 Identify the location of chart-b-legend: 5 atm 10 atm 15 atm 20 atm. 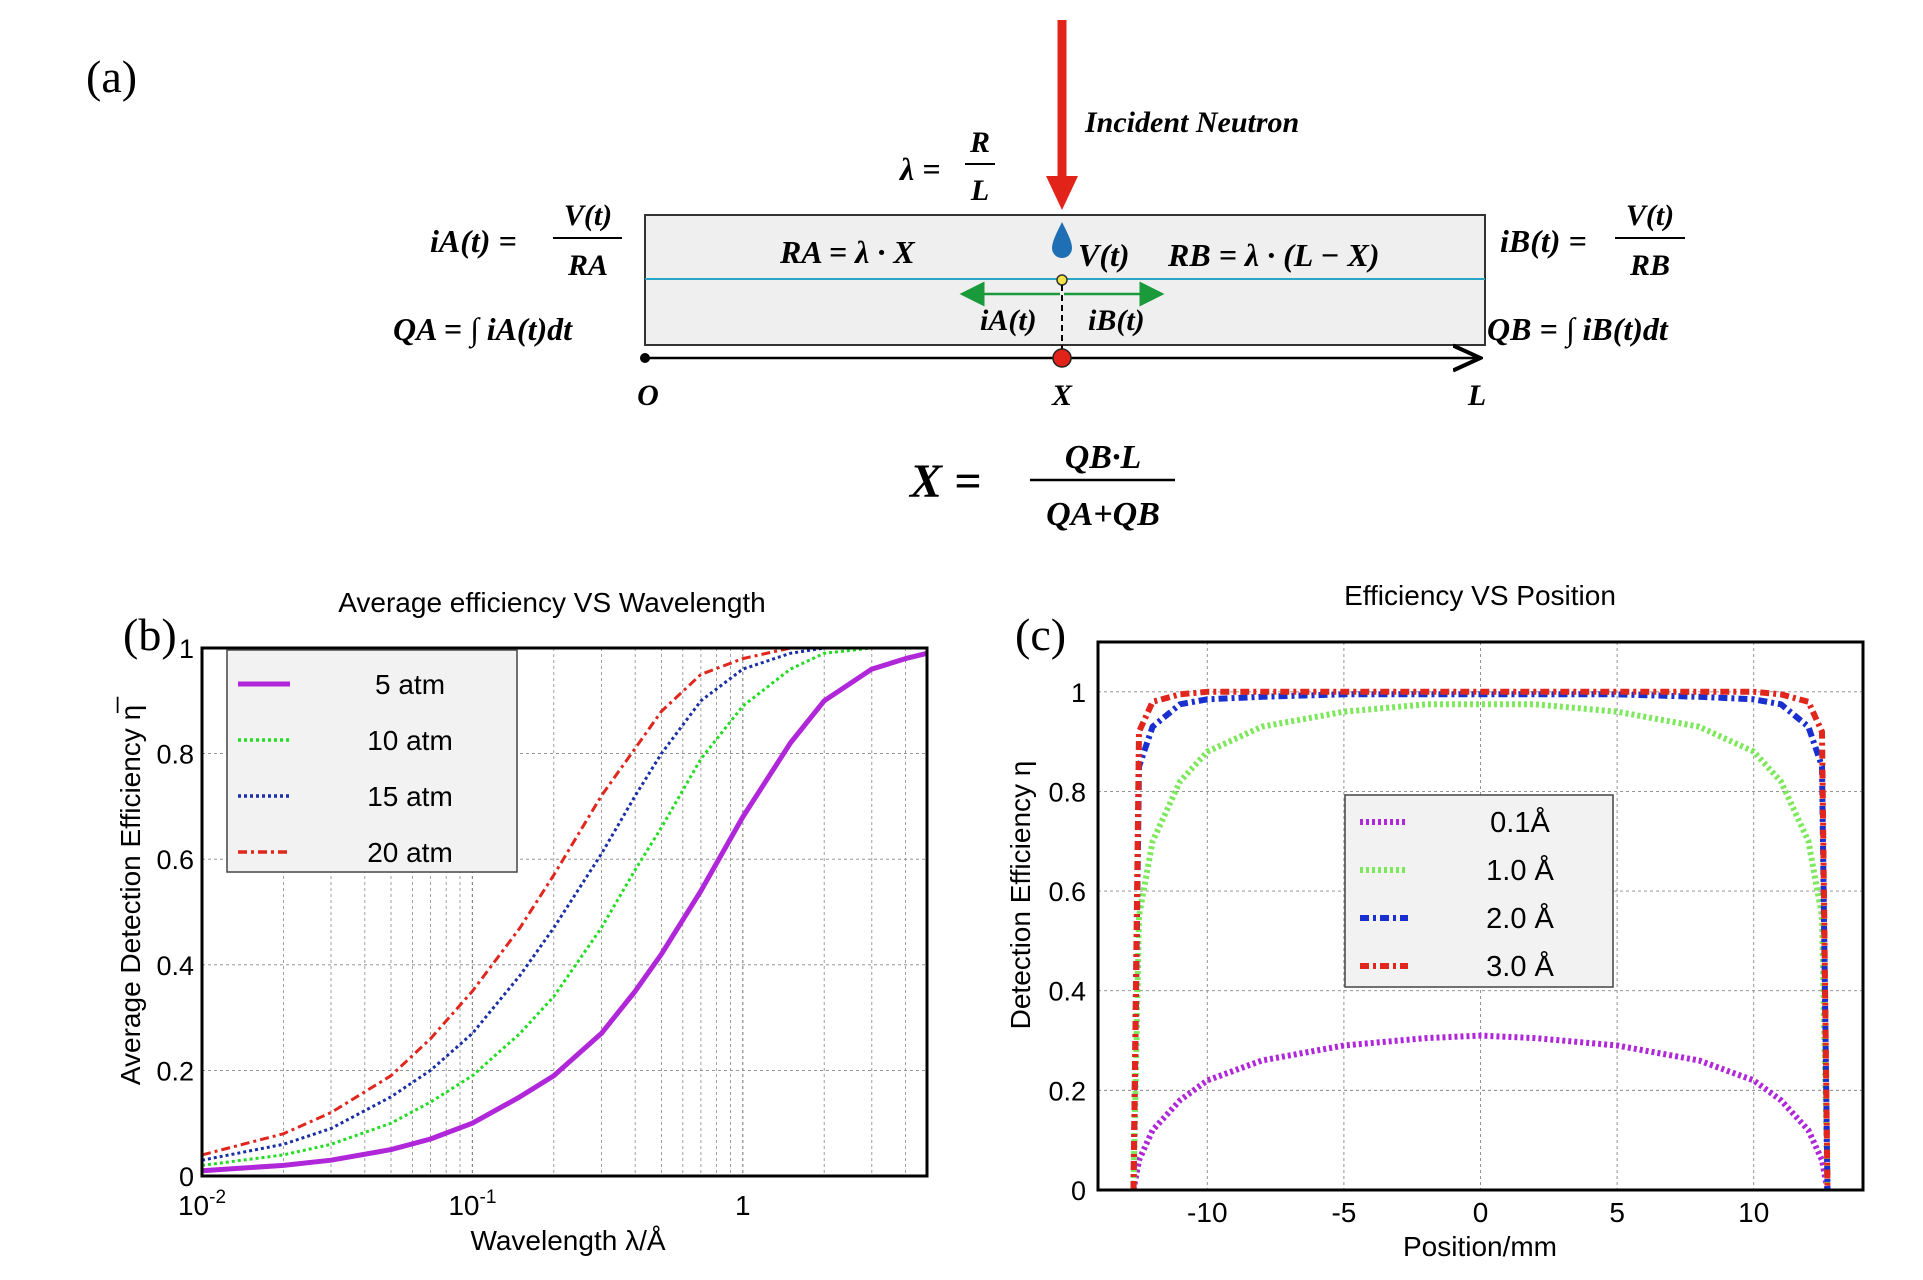
(372, 761).